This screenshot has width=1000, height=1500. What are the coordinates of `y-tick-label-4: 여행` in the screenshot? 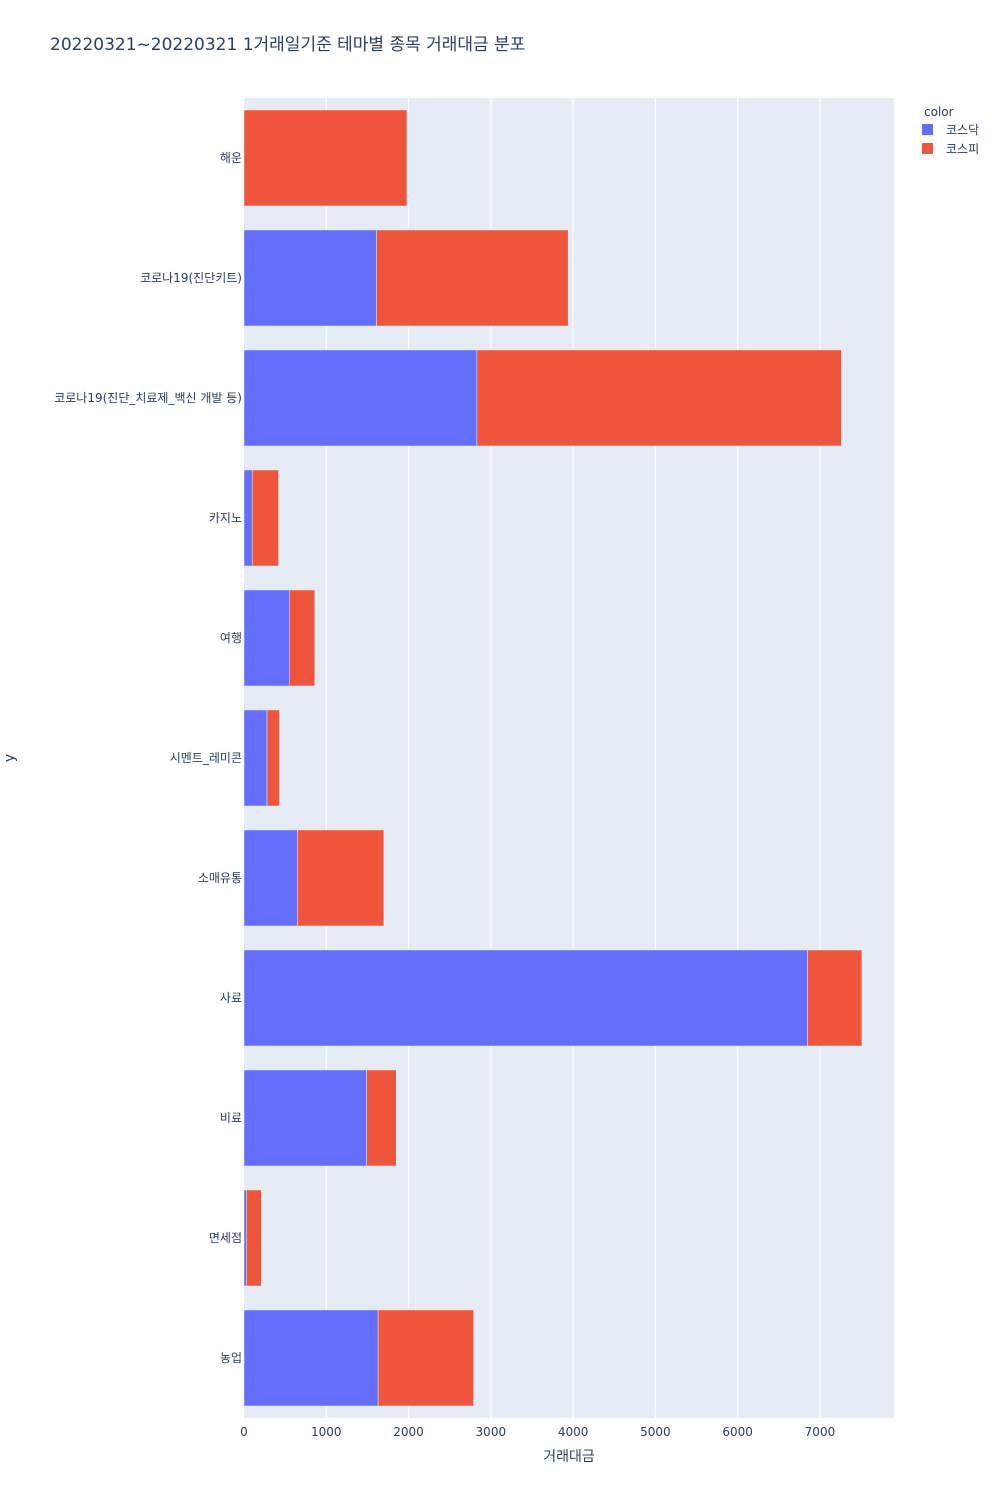 It's located at (231, 637).